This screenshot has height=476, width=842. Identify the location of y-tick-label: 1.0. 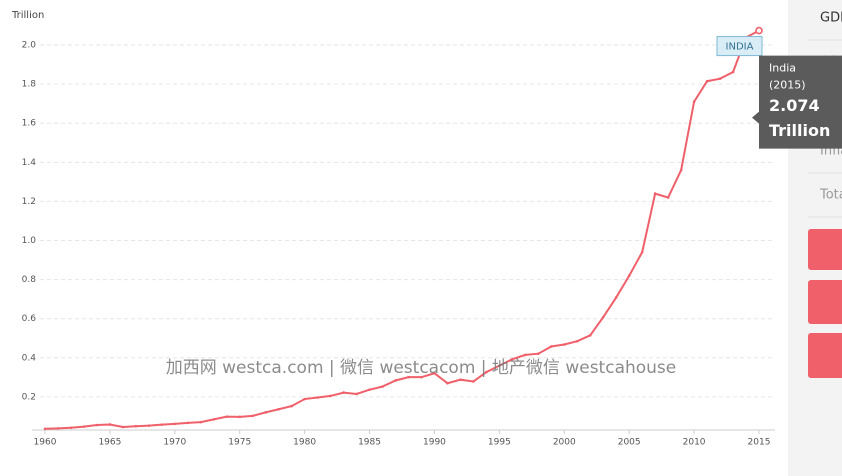
(29, 241).